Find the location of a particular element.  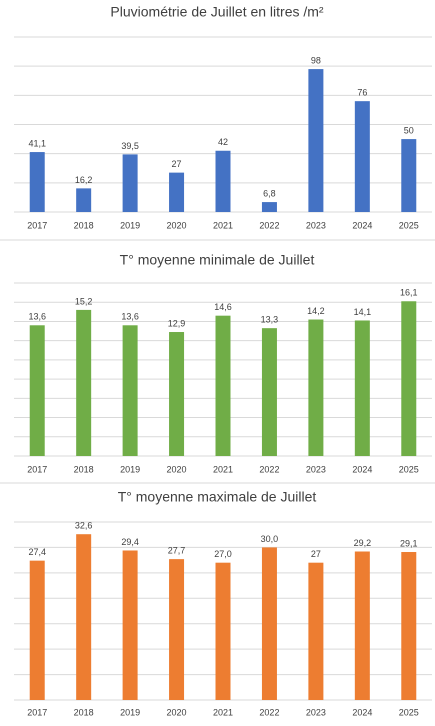

data-label: 13,3 is located at coordinates (270, 320).